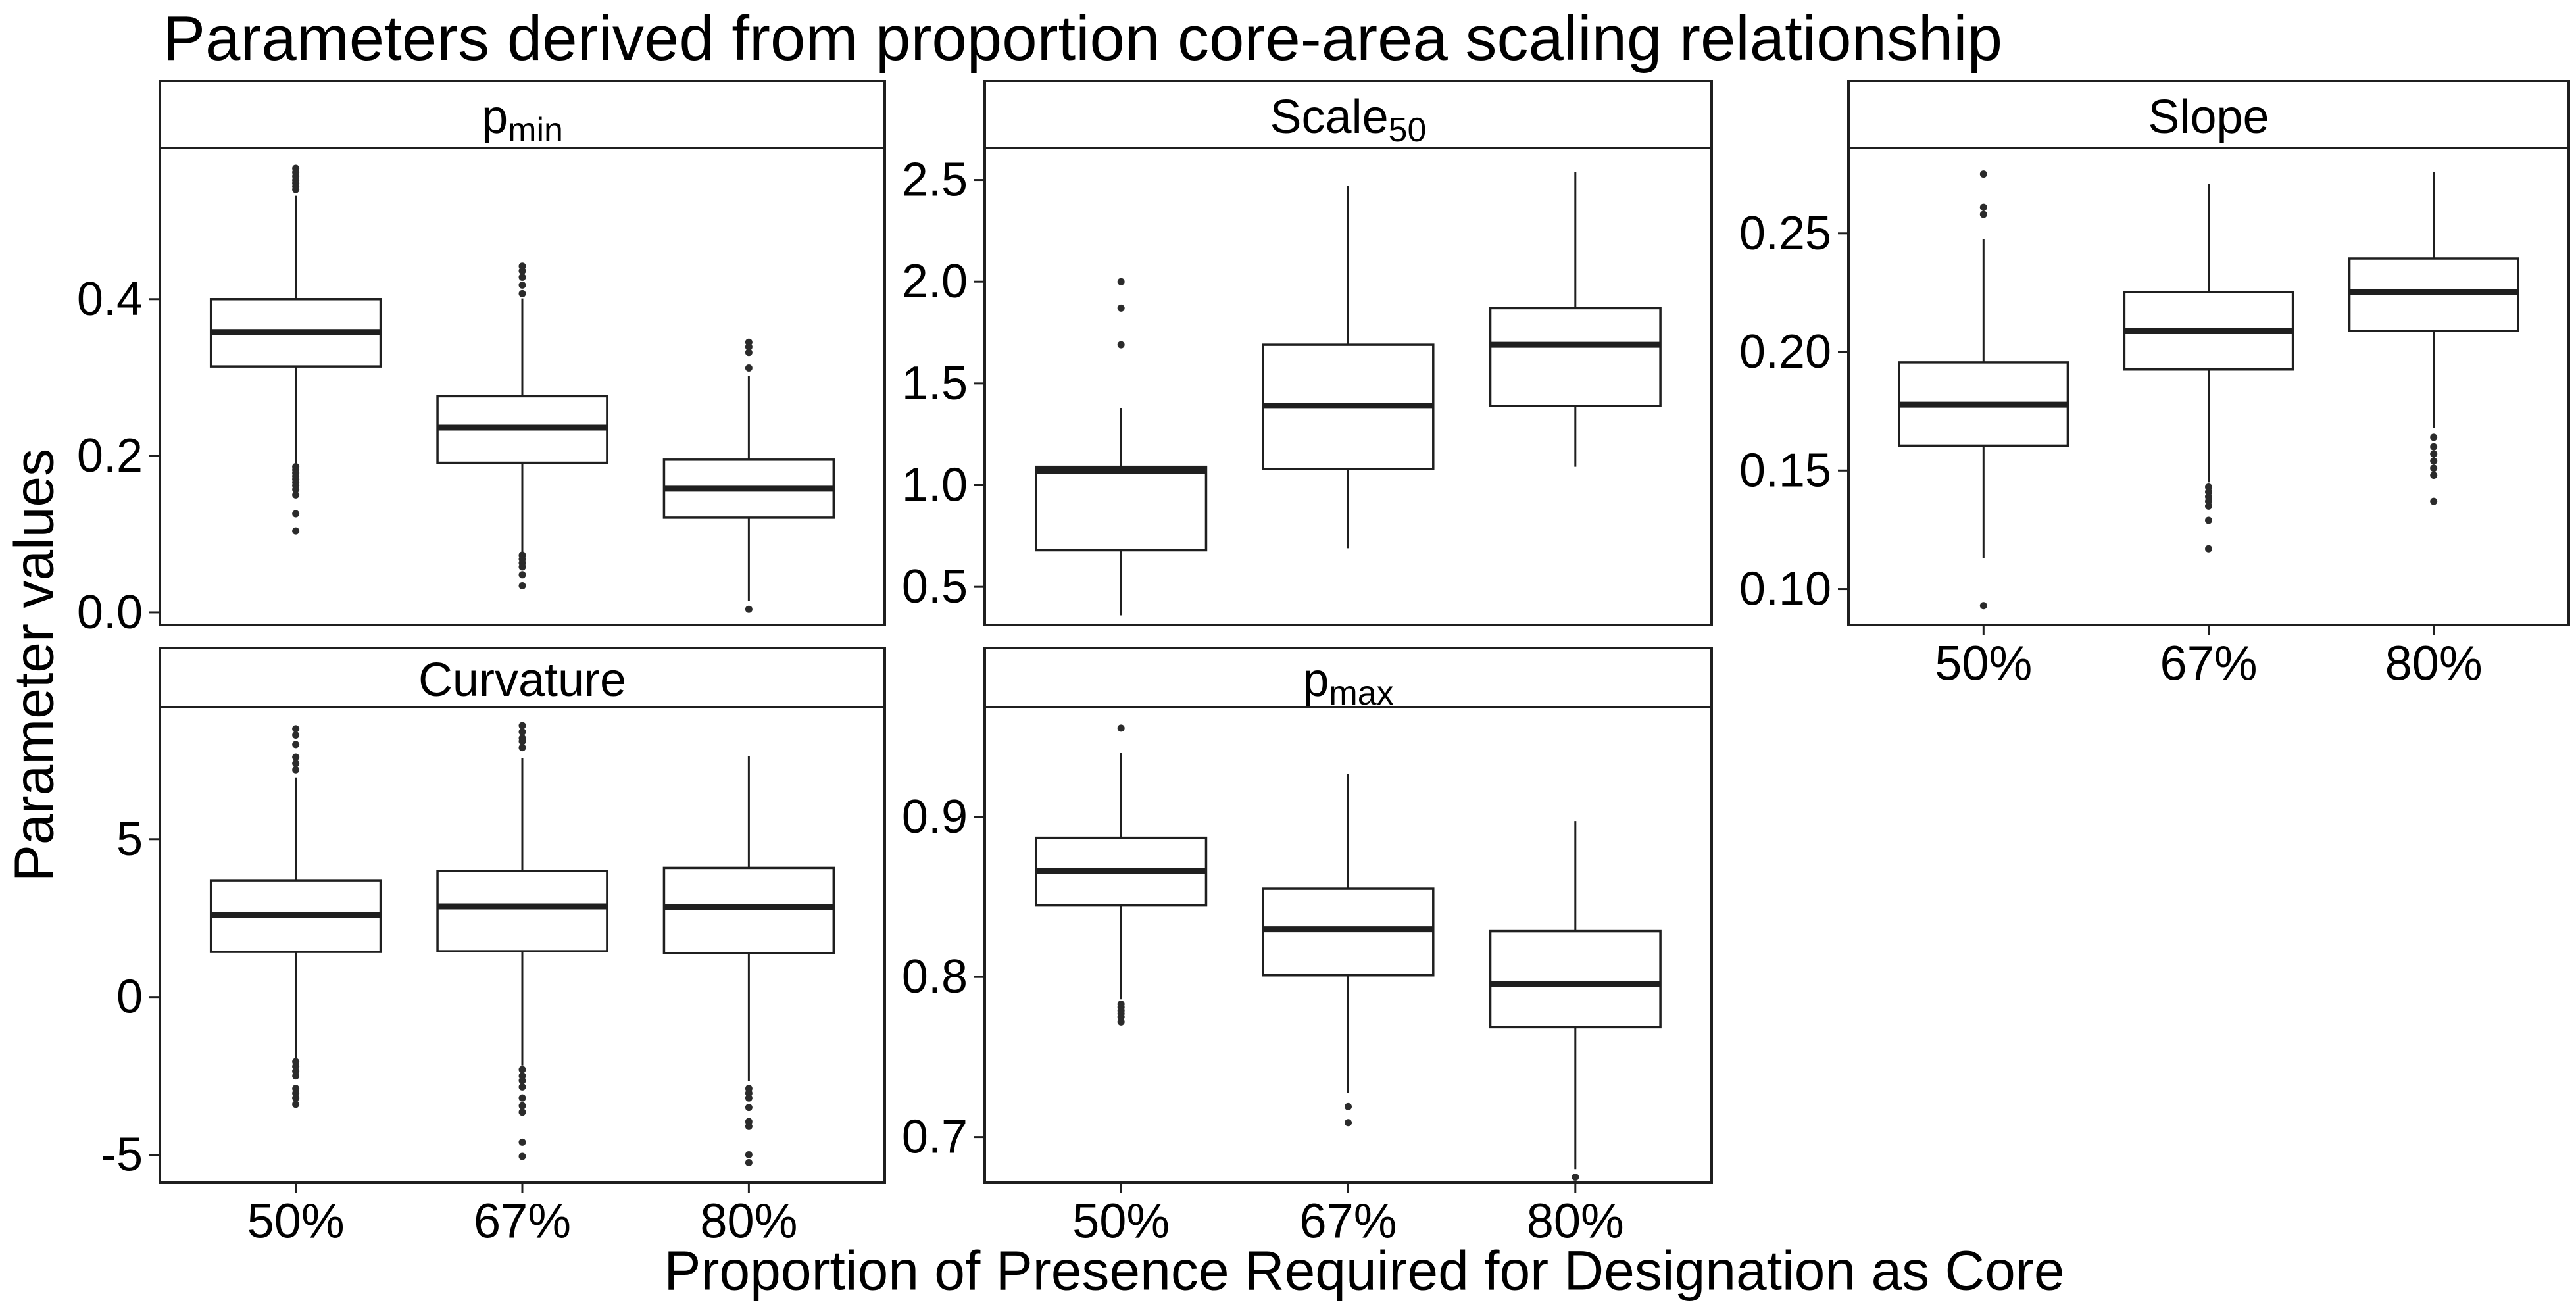  What do you see at coordinates (110, 613) in the screenshot?
I see `y-tick-label-pmin-0.0: 0.0` at bounding box center [110, 613].